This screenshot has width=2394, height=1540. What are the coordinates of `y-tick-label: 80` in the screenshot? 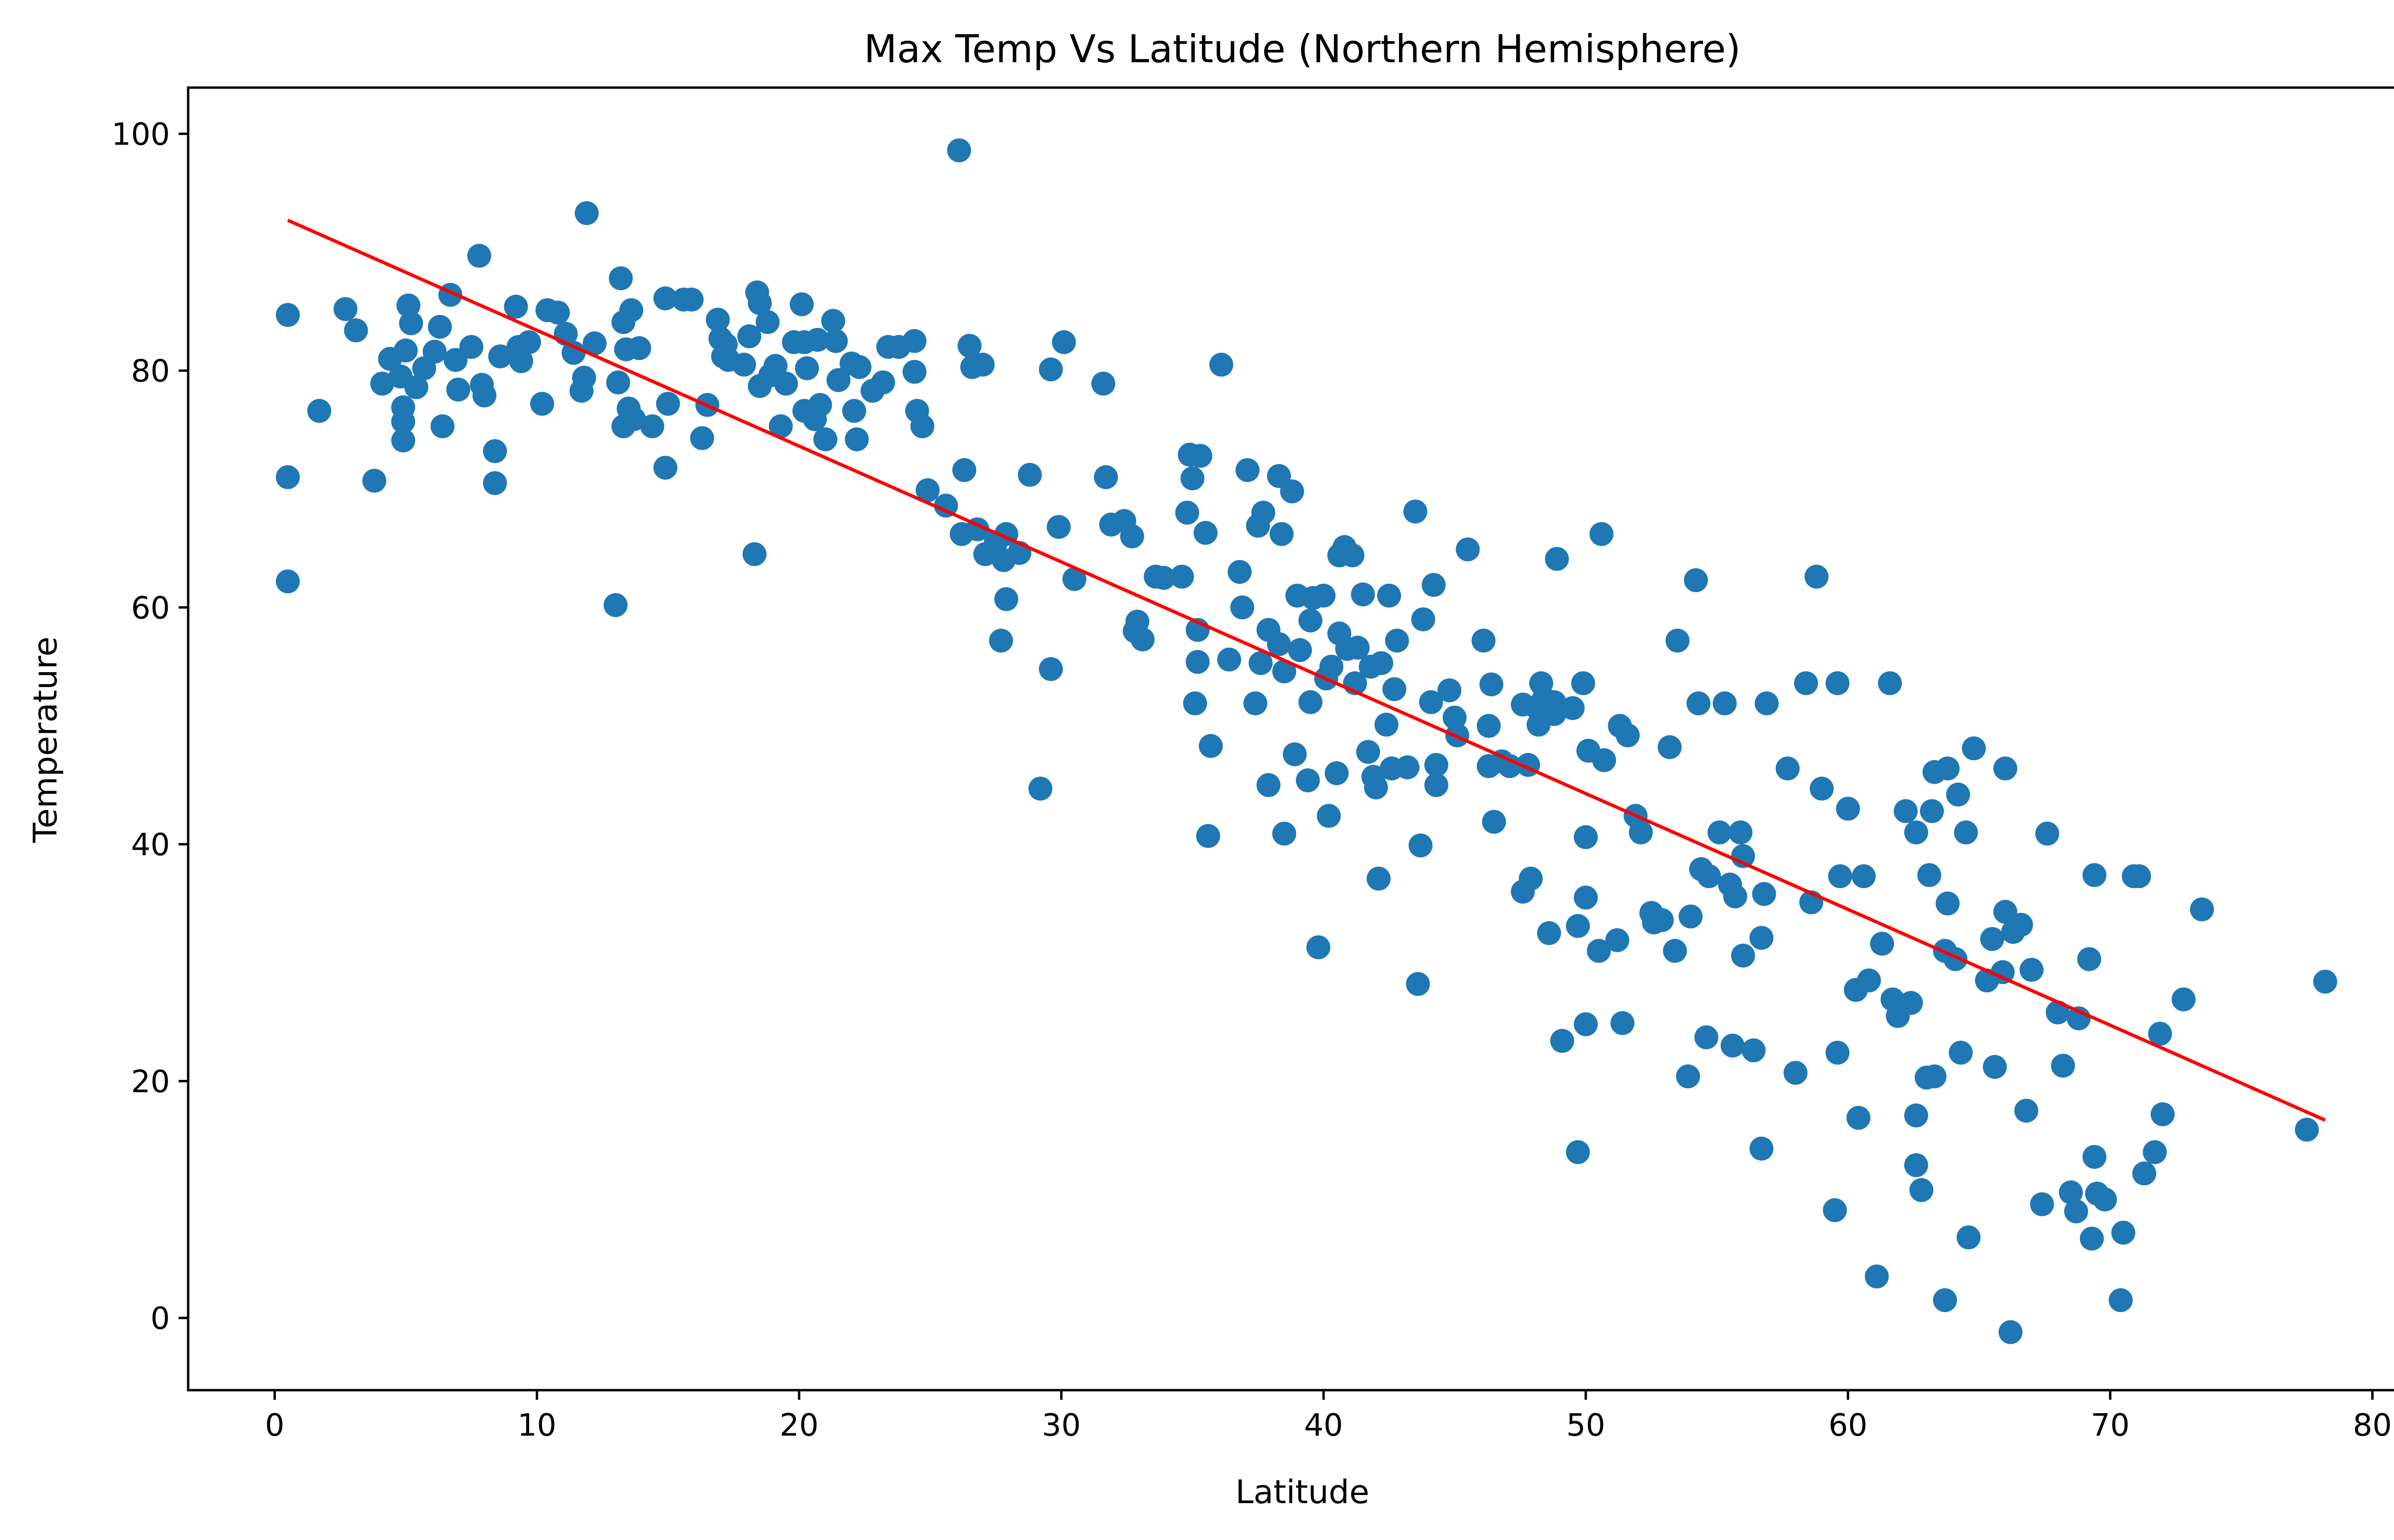 It's located at (150, 371).